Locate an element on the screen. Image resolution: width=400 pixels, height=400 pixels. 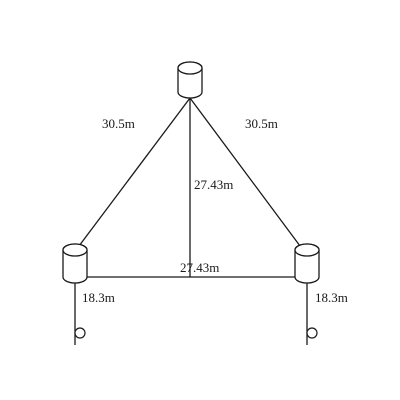
right-cylinder is located at coordinates (307, 263).